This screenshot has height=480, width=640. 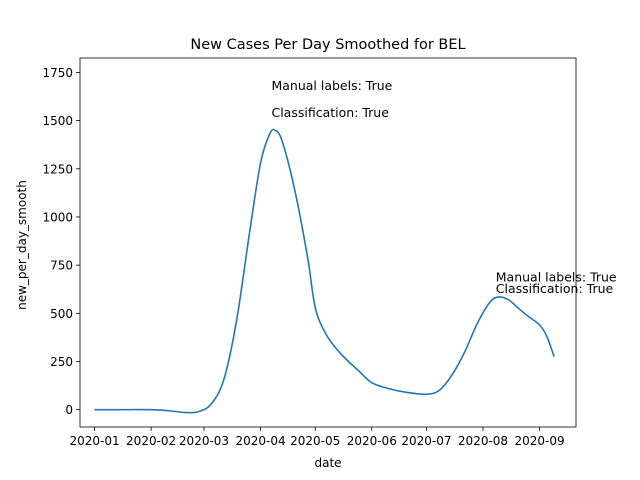 What do you see at coordinates (95, 441) in the screenshot?
I see `x-tick-label: 2020-01` at bounding box center [95, 441].